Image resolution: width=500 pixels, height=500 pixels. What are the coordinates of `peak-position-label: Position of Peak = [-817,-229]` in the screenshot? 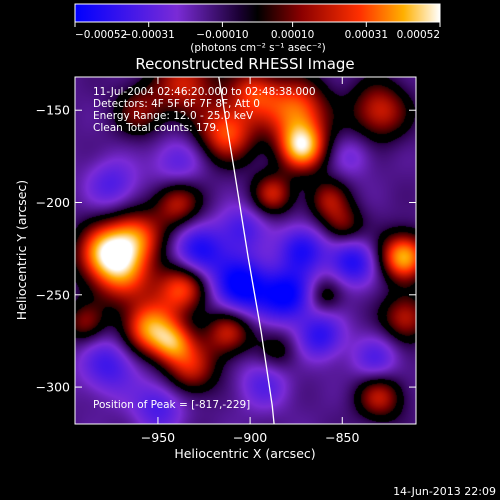 It's located at (171, 405).